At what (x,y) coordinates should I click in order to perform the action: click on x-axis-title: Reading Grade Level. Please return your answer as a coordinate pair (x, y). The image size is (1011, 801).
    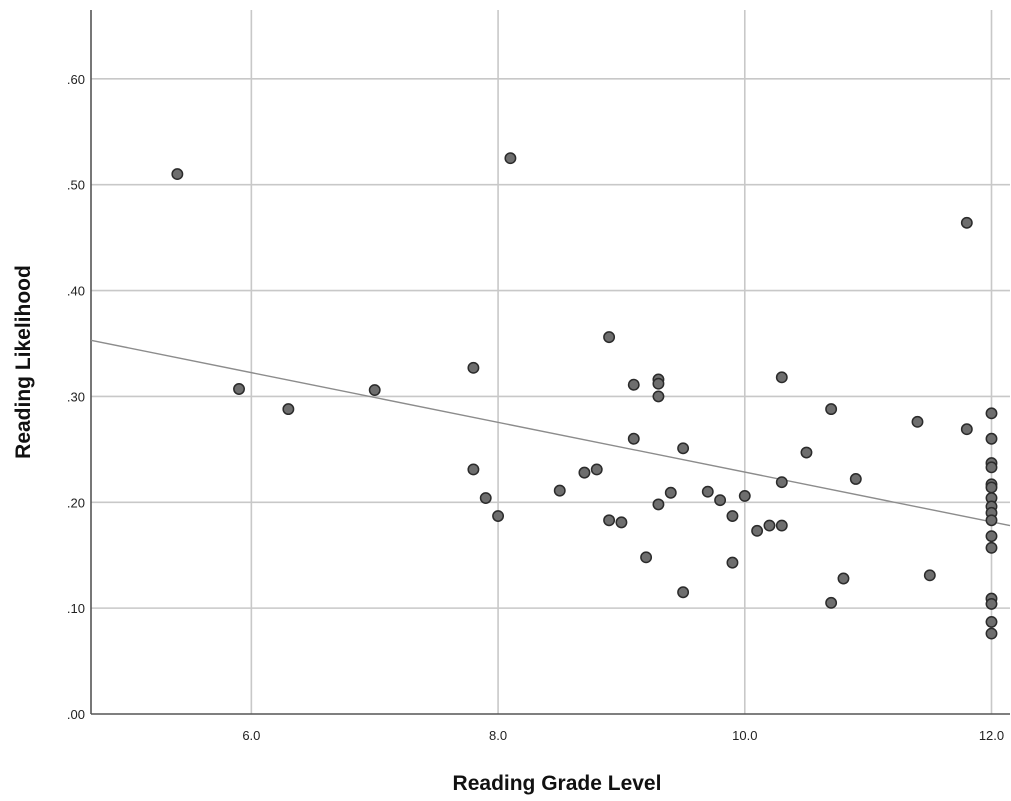
    Looking at the image, I should click on (557, 783).